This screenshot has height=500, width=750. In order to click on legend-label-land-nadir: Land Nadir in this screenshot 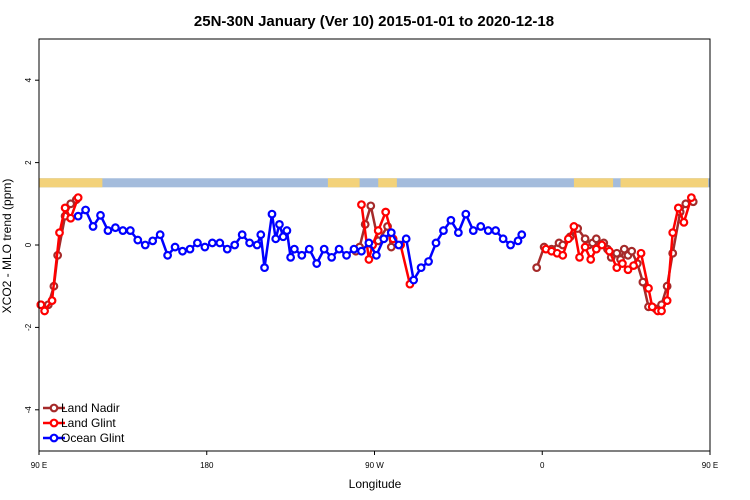, I will do `click(90, 408)`.